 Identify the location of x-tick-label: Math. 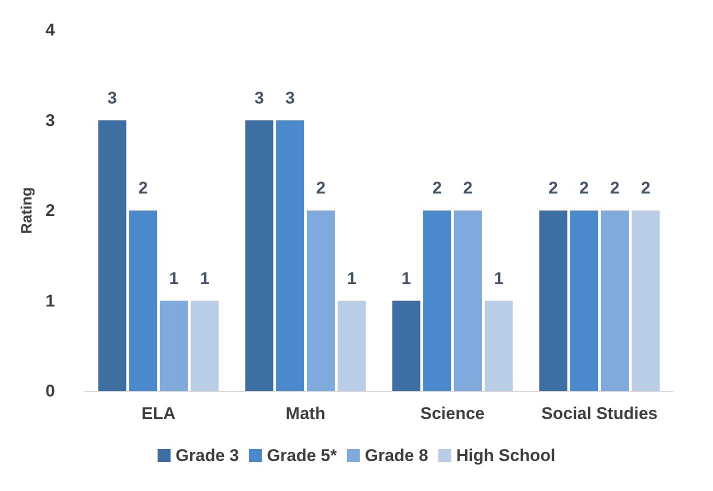
(306, 413).